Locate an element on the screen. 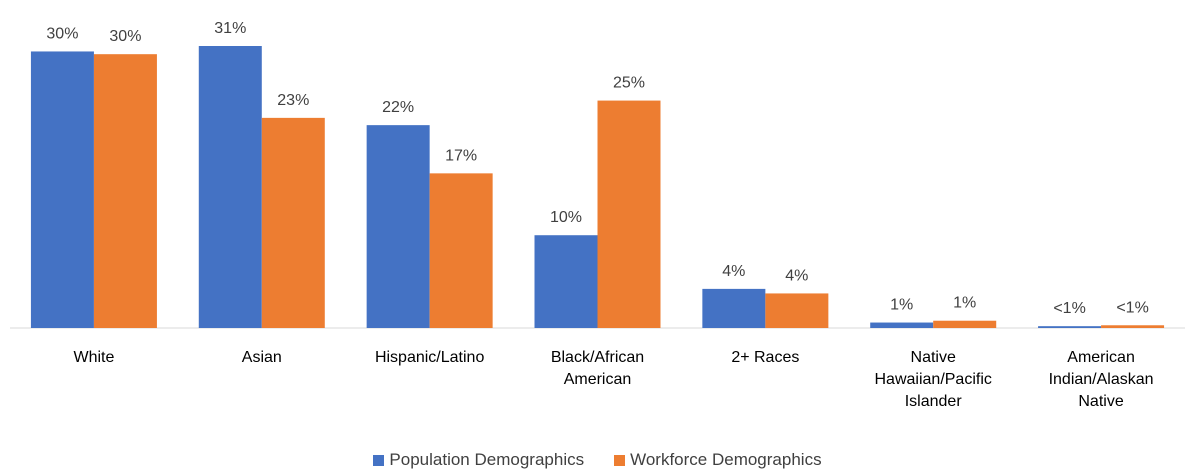 The width and height of the screenshot is (1195, 473). x-tick-label: Hispanic/Latino is located at coordinates (429, 357).